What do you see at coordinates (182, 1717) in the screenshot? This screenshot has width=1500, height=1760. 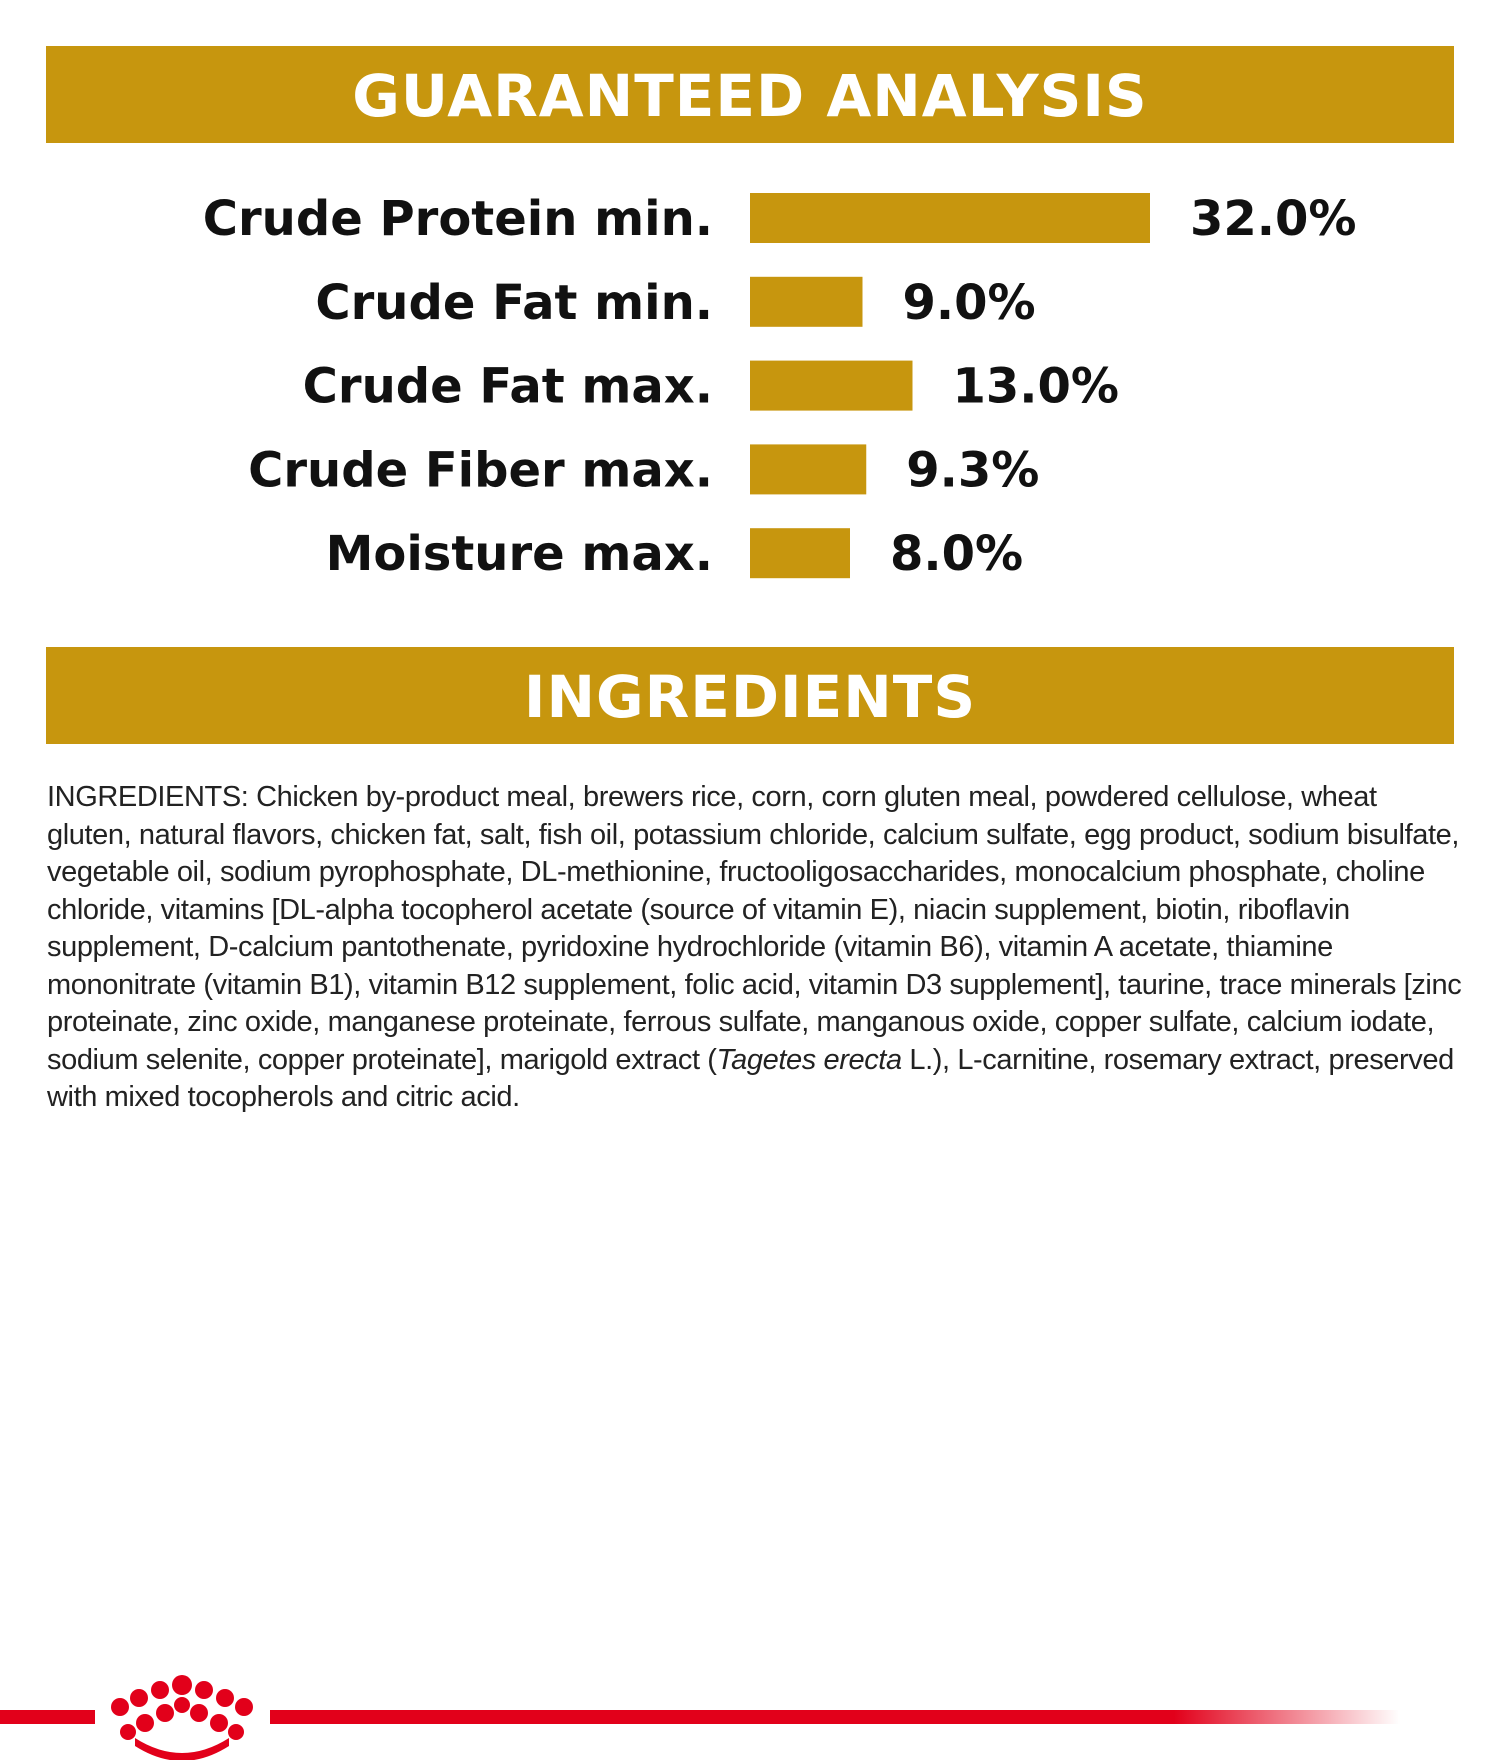 I see `logo` at bounding box center [182, 1717].